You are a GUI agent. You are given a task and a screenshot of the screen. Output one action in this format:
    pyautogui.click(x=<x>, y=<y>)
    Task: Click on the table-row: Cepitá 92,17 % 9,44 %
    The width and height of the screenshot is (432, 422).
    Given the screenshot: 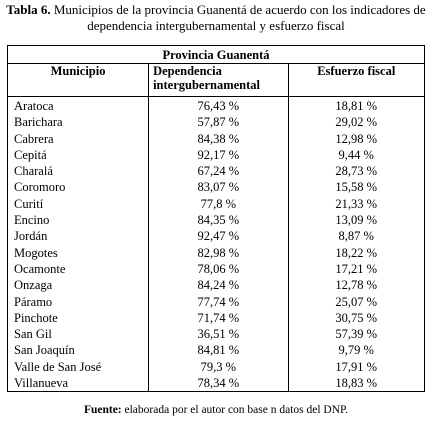 What is the action you would take?
    pyautogui.click(x=216, y=155)
    